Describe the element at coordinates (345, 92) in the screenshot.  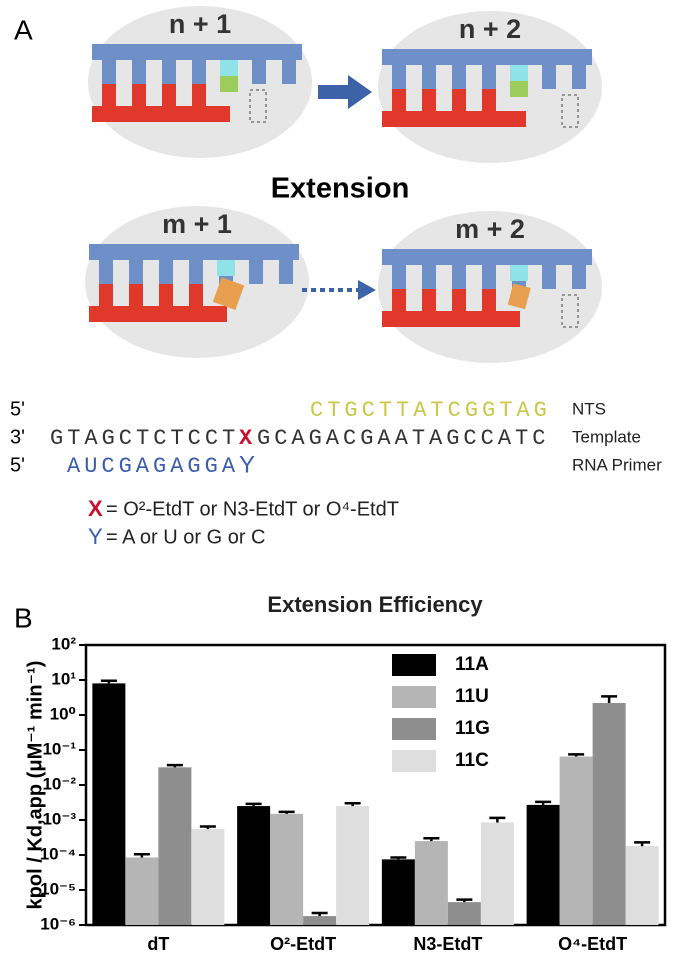
I see `arrow` at that location.